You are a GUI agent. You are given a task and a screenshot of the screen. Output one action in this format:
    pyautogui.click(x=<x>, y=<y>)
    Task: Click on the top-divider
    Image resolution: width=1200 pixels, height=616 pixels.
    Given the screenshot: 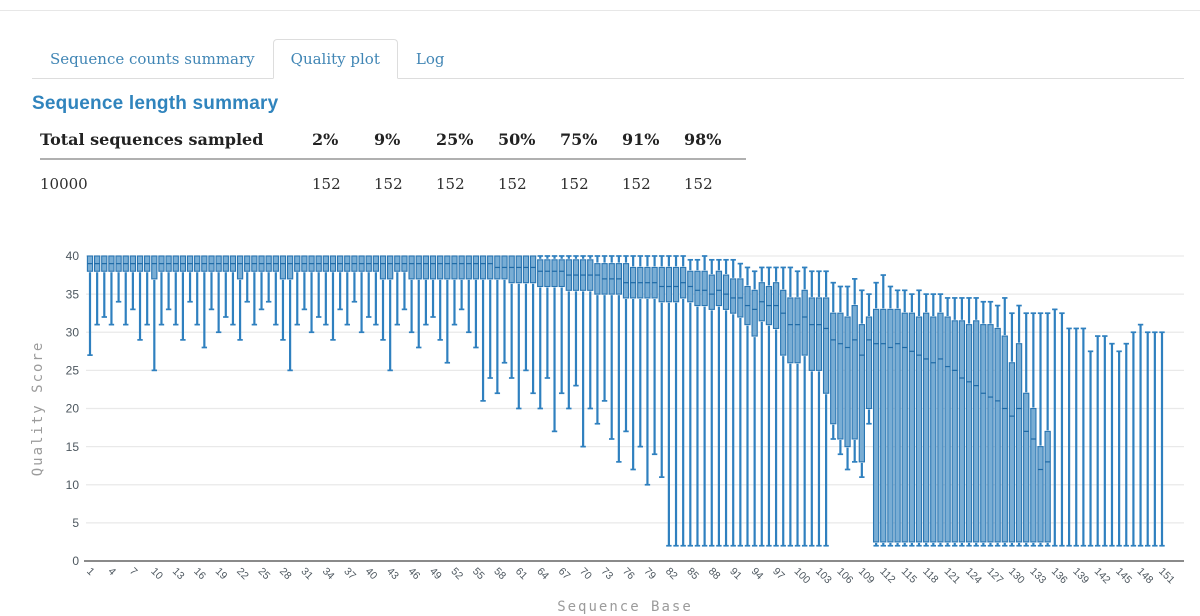 What is the action you would take?
    pyautogui.click(x=600, y=10)
    